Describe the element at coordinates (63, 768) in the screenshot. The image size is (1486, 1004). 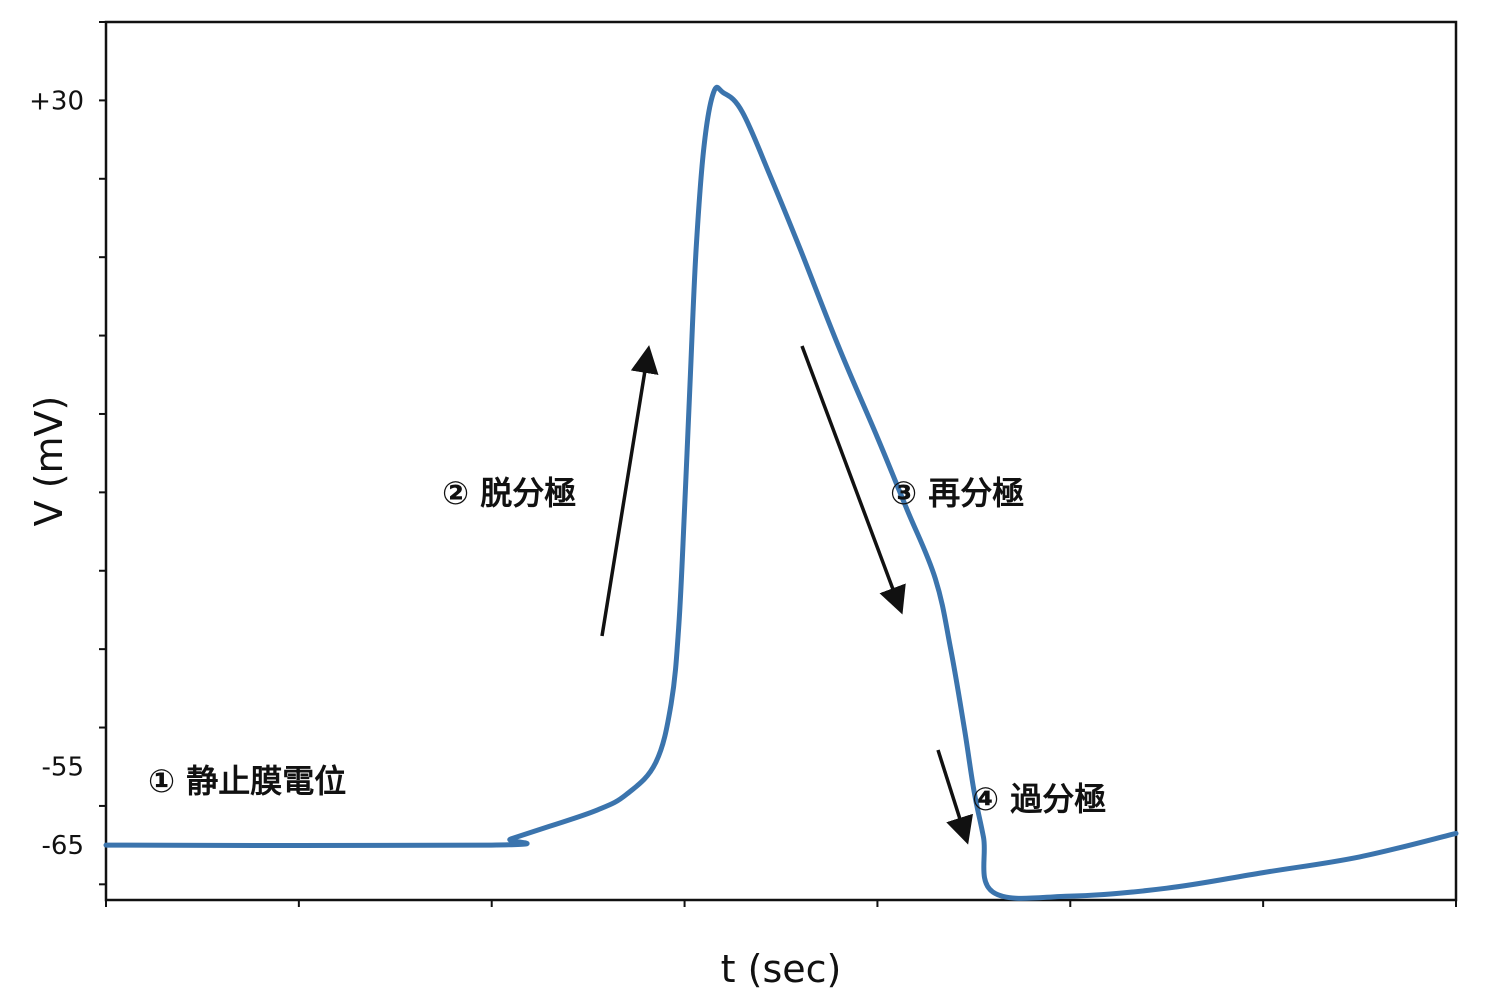
I see `y-tick-label: -55` at that location.